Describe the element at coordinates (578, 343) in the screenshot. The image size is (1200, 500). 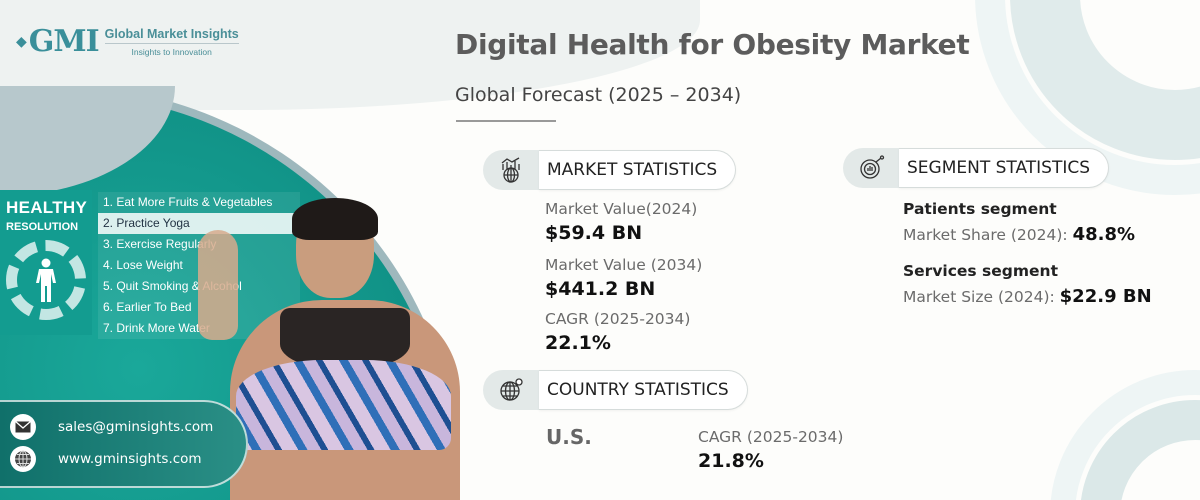
I see `cagr-value: 22.1%` at that location.